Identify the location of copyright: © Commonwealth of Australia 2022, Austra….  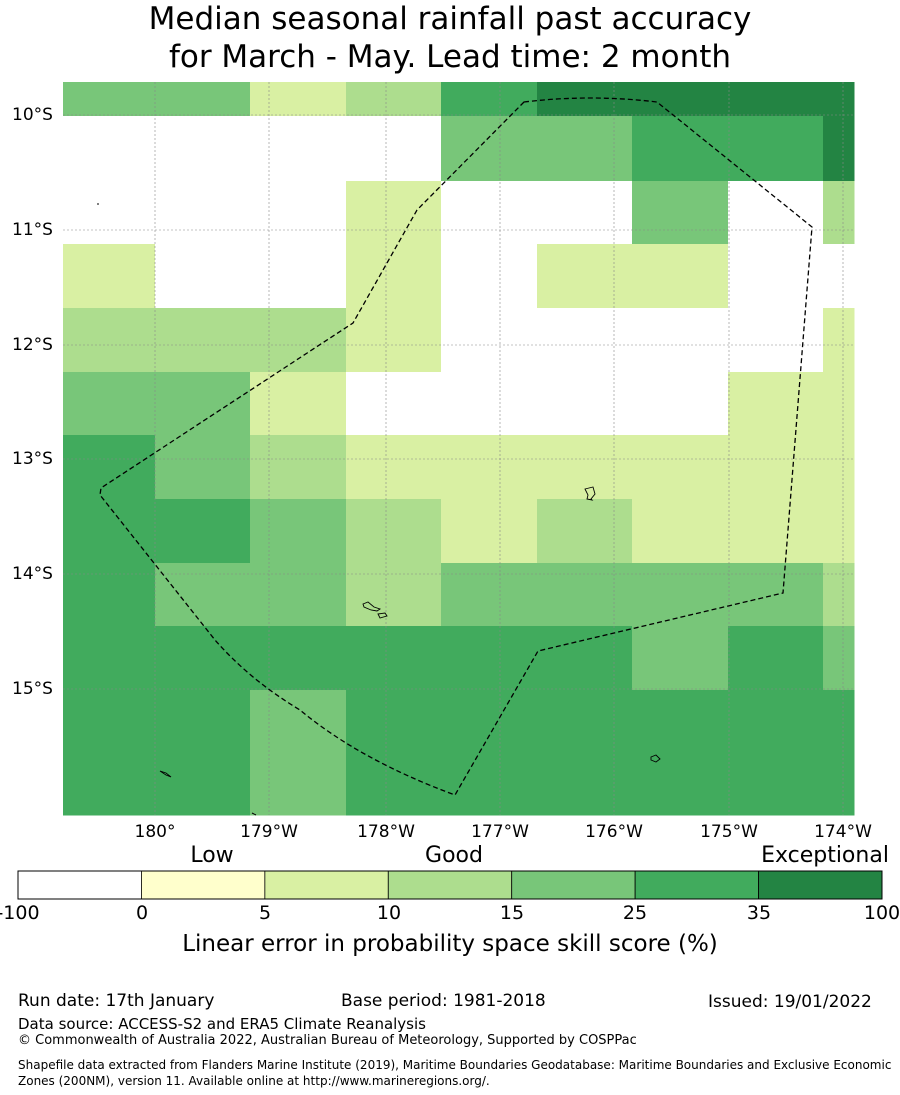
(327, 1040).